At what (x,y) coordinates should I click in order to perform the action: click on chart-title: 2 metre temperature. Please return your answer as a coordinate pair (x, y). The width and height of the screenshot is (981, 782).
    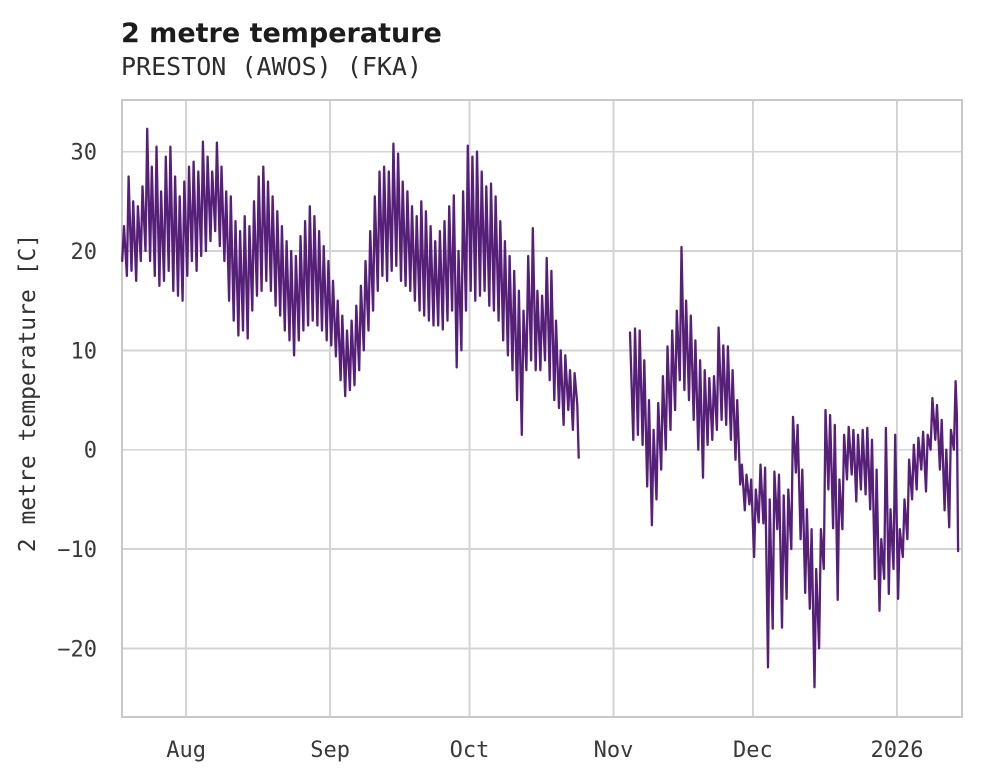
    Looking at the image, I should click on (281, 33).